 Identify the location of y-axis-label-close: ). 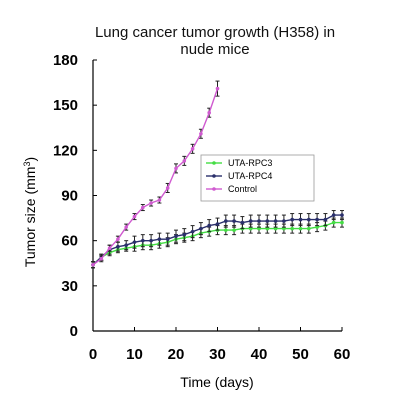
(30, 159).